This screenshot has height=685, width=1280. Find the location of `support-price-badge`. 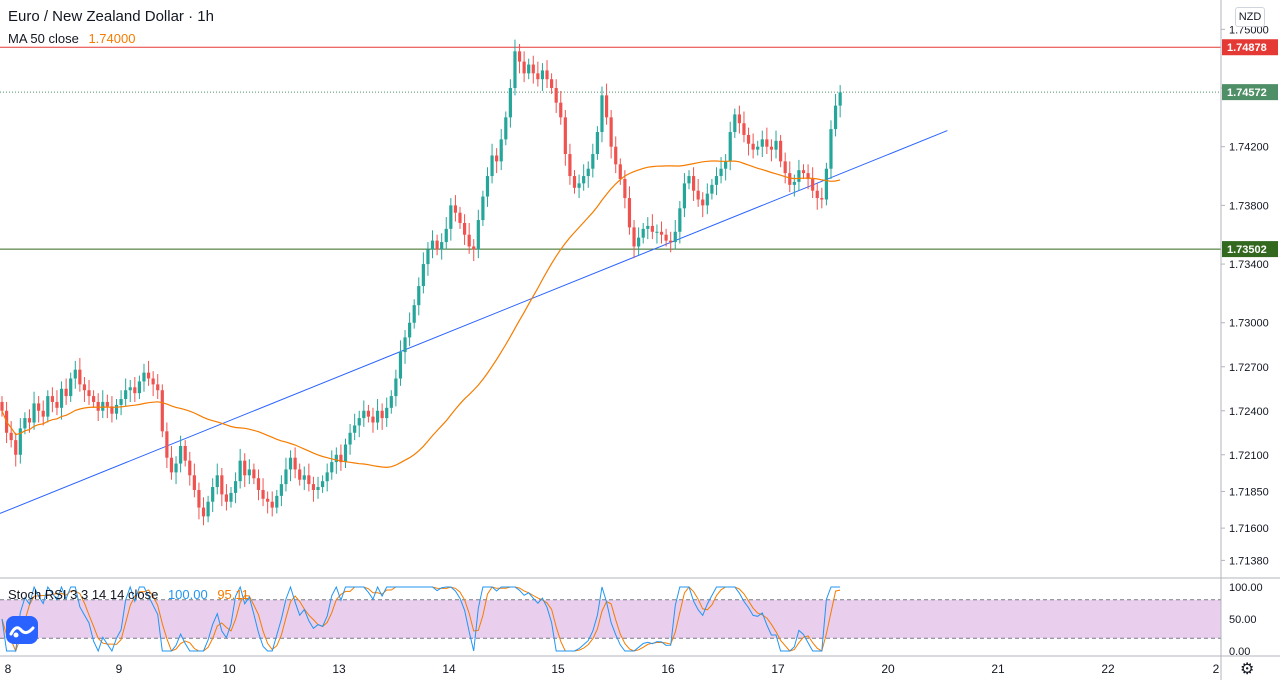

support-price-badge is located at coordinates (1250, 249).